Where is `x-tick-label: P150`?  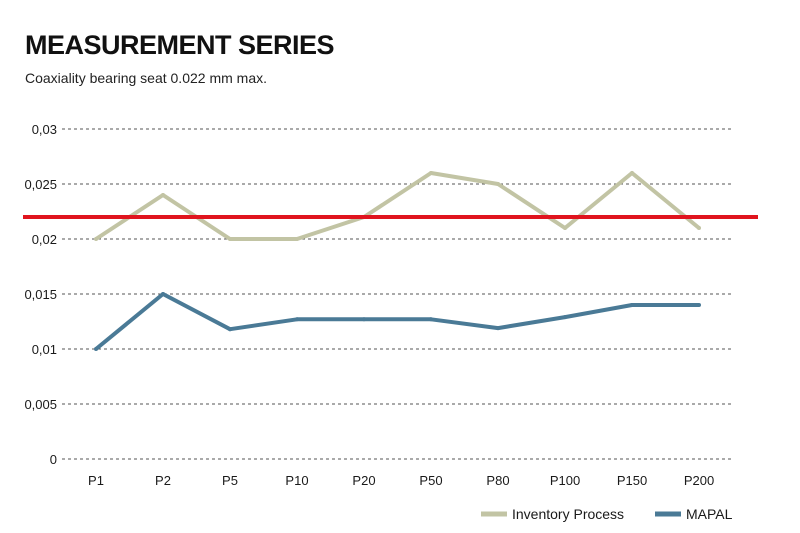 x-tick-label: P150 is located at coordinates (632, 480).